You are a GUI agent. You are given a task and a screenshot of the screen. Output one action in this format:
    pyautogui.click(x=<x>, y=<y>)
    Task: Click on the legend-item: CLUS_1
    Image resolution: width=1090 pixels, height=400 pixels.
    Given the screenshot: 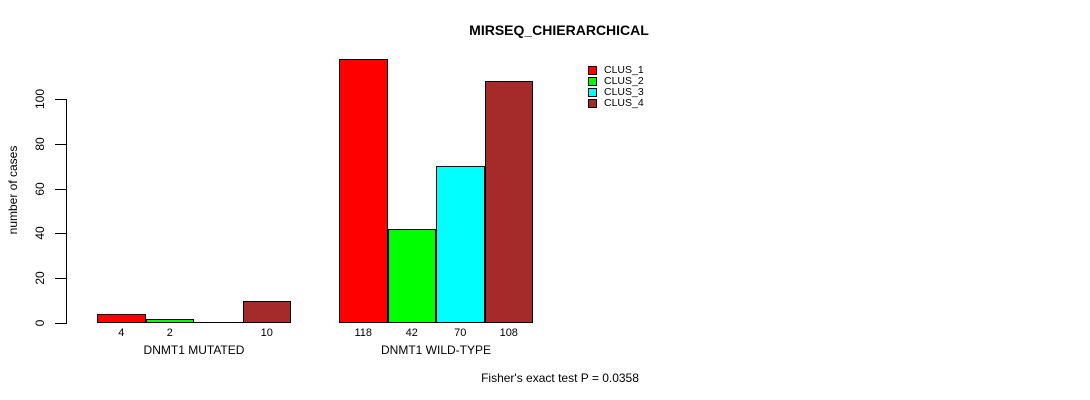 What is the action you would take?
    pyautogui.click(x=616, y=70)
    